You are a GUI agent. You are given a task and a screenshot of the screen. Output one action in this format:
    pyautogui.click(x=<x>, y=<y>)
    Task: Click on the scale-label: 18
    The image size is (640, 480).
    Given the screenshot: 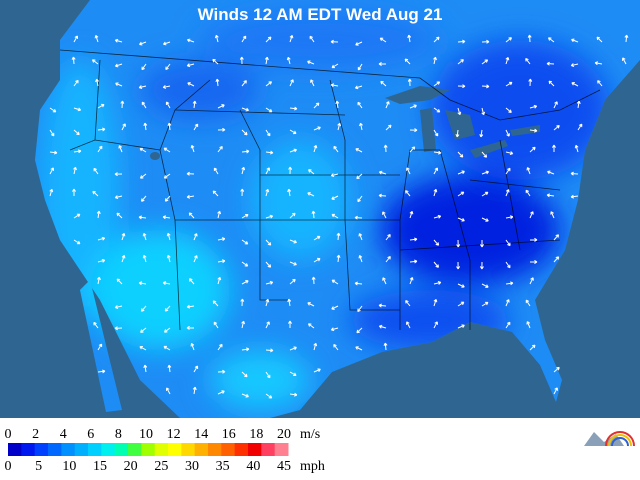 What is the action you would take?
    pyautogui.click(x=256, y=434)
    